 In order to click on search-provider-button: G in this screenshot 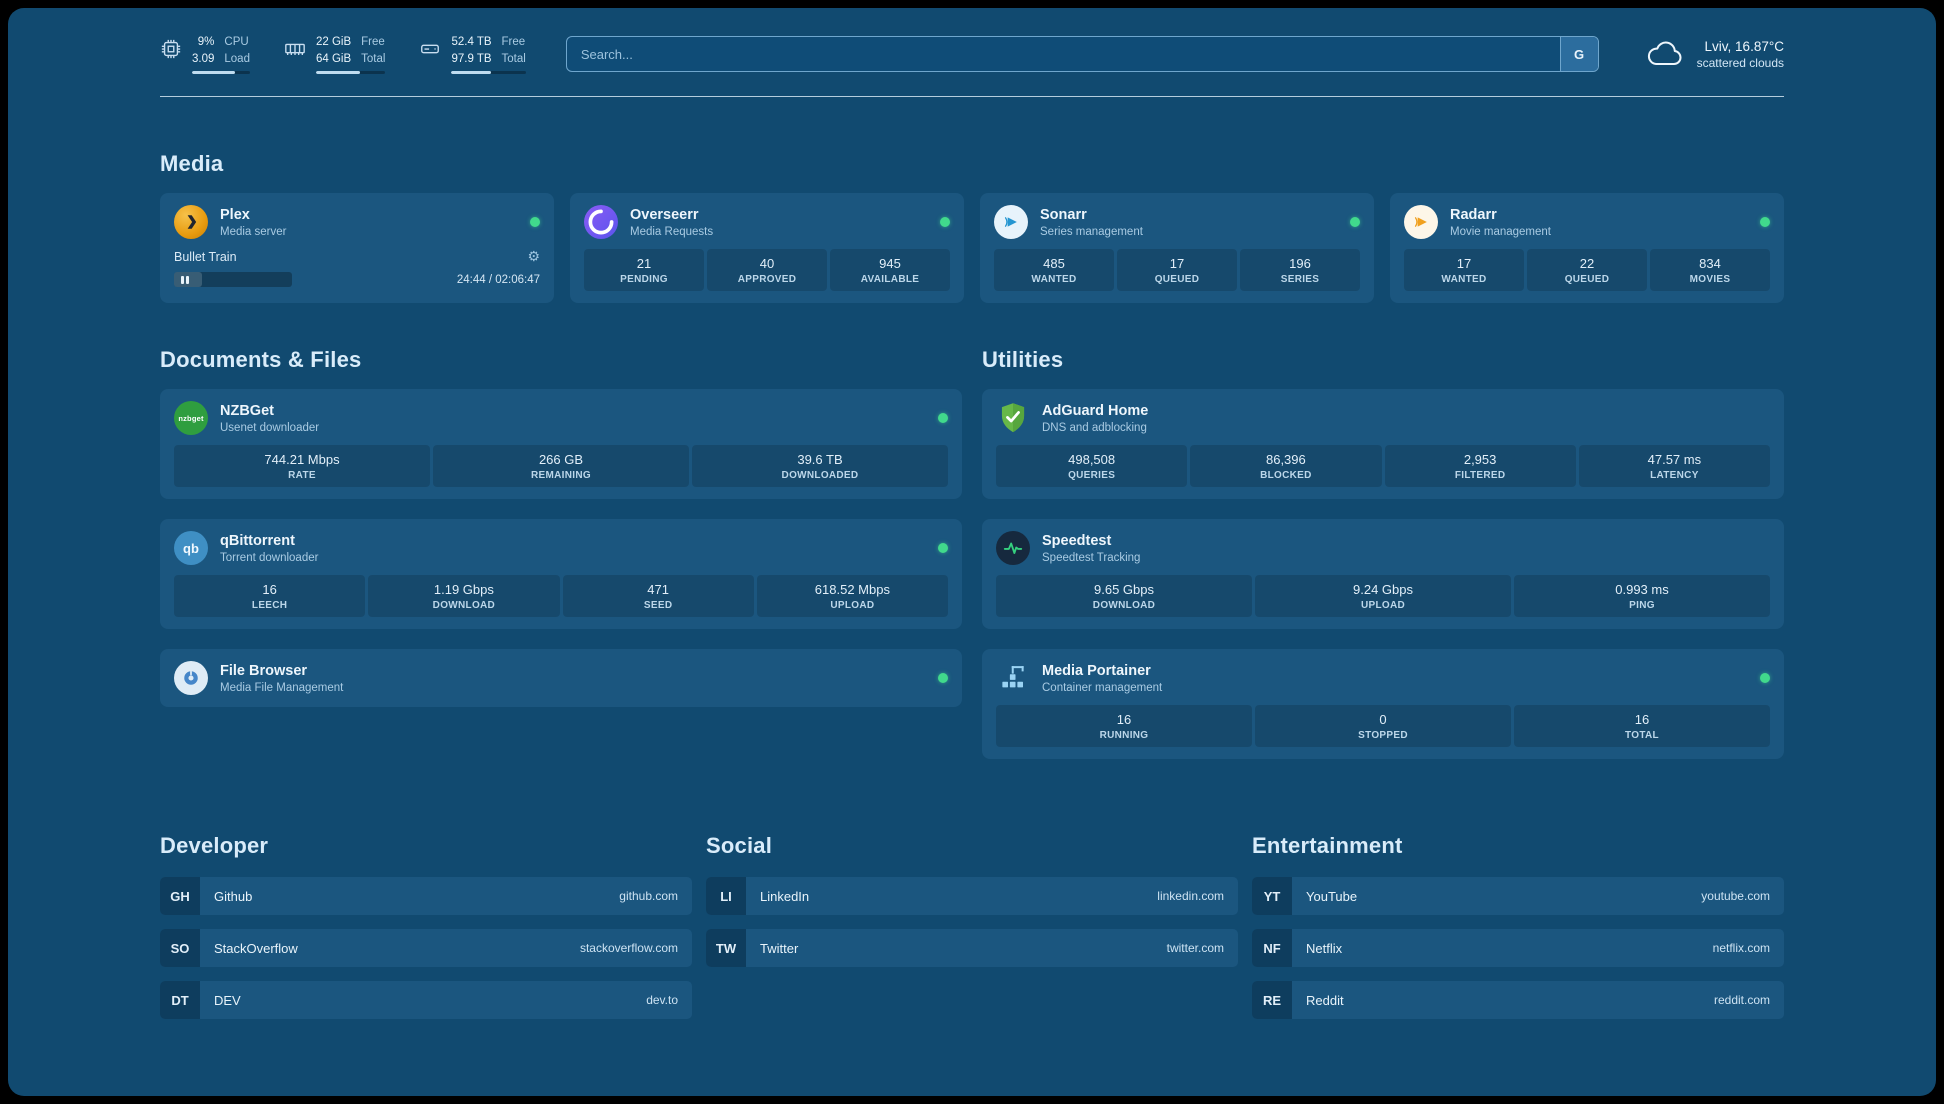, I will do `click(1578, 54)`.